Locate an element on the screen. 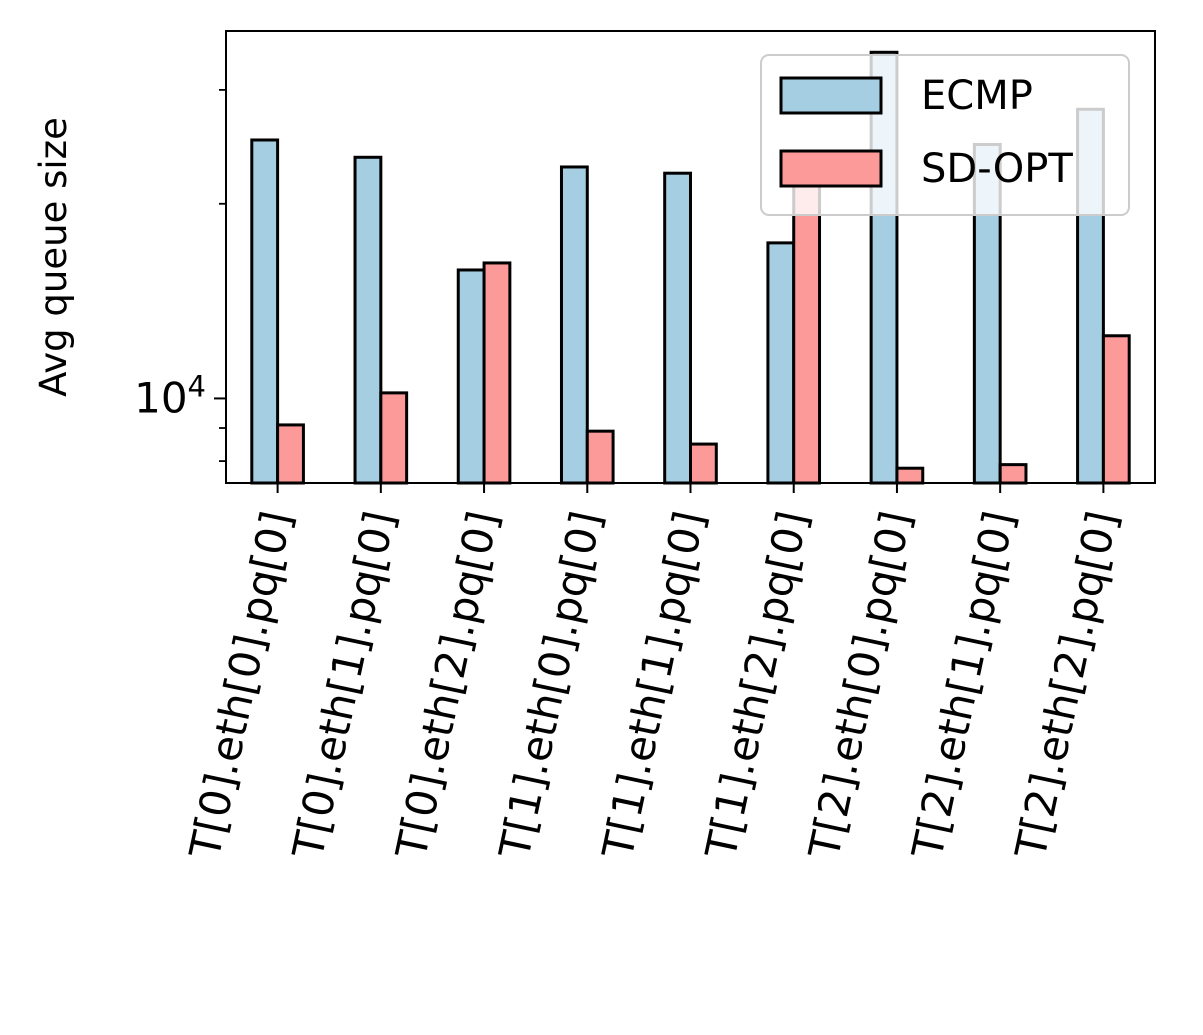  y-minor-ticks is located at coordinates (222, 275).